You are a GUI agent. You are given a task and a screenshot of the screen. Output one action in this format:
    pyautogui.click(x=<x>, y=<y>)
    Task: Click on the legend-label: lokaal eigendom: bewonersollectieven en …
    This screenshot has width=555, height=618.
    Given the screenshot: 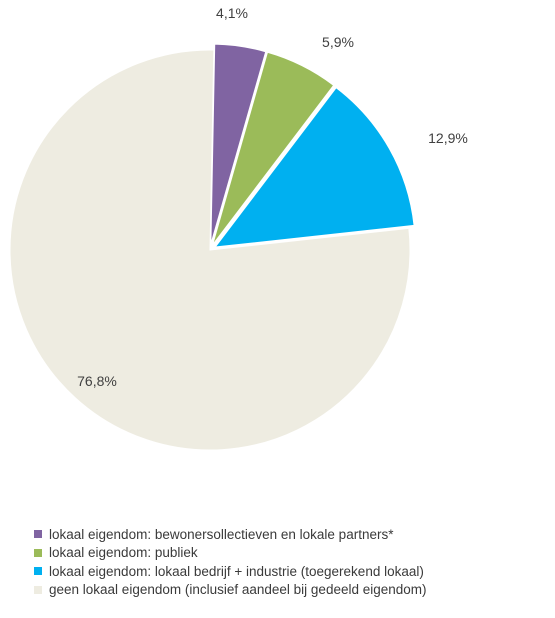 What is the action you would take?
    pyautogui.click(x=221, y=534)
    